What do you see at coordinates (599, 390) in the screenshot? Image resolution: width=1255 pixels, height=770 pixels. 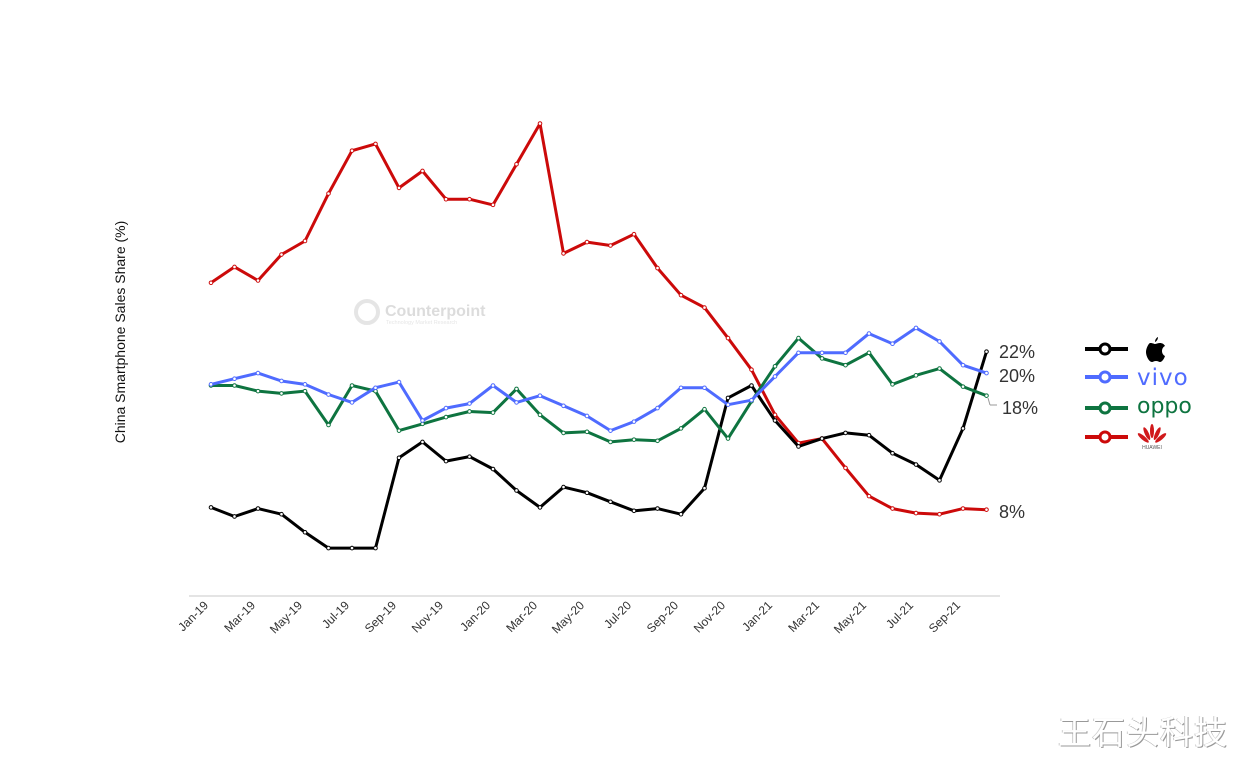 I see `series-line-oppo` at bounding box center [599, 390].